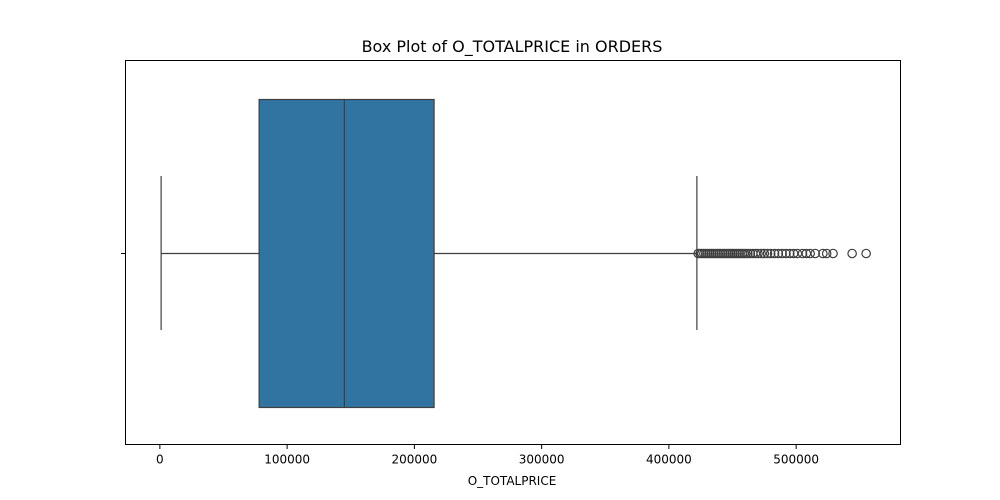 The height and width of the screenshot is (500, 1000). I want to click on x-axis: 0 100000 200000 300000 400000 500000, so click(487, 455).